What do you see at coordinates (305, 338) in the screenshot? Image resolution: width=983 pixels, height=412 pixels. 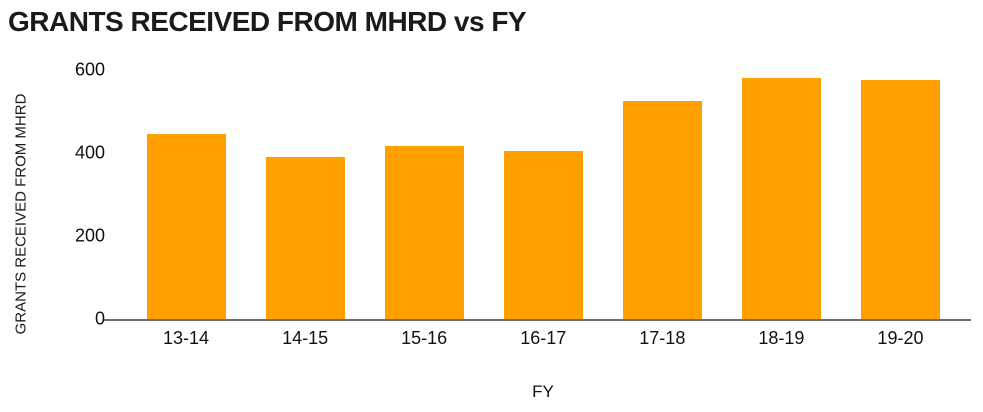 I see `x-tick-label-14-15: 14-15` at bounding box center [305, 338].